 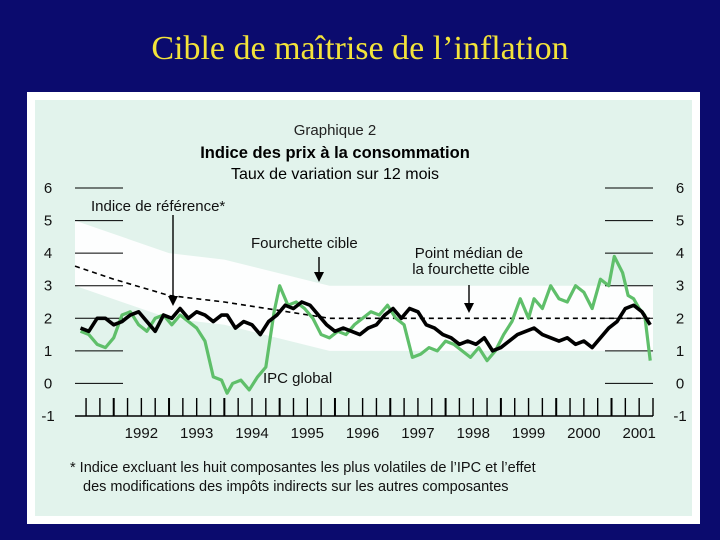 I want to click on annotation-core-label: Indice de référence*, so click(x=158, y=206).